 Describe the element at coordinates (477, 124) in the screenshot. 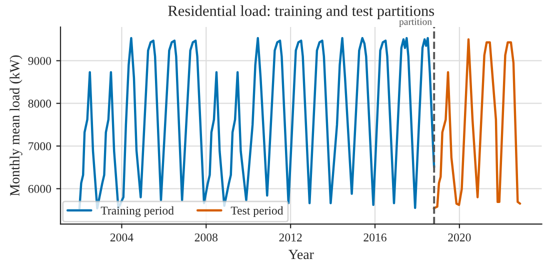

I see `line-series` at that location.